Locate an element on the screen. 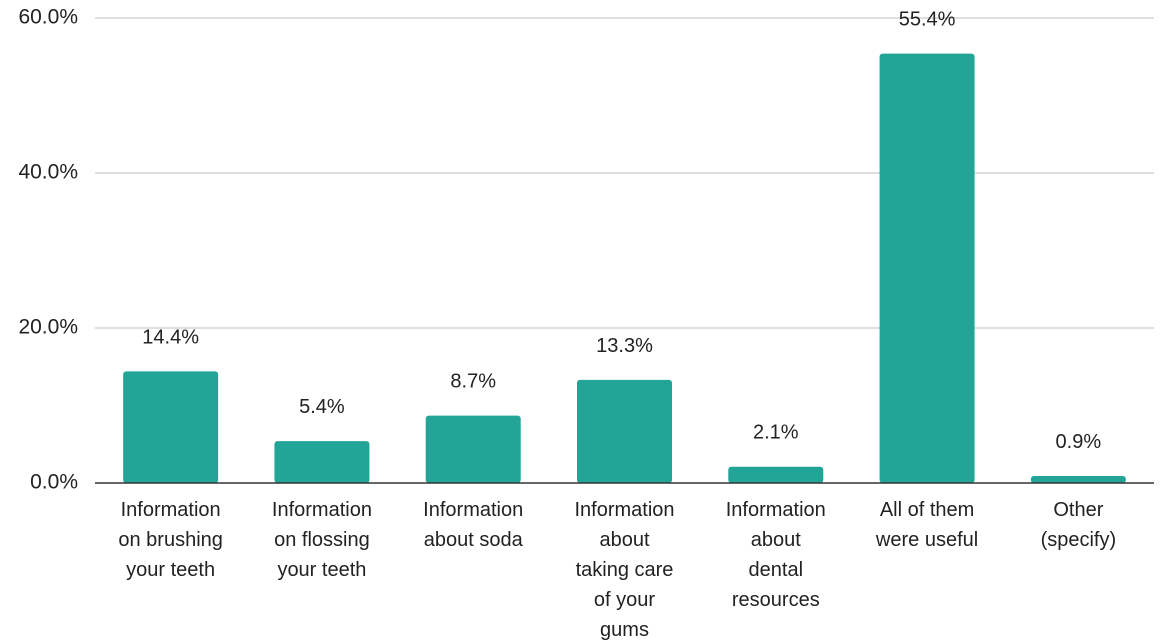 The width and height of the screenshot is (1174, 641). category-label: Information on brushing your teeth is located at coordinates (170, 540).